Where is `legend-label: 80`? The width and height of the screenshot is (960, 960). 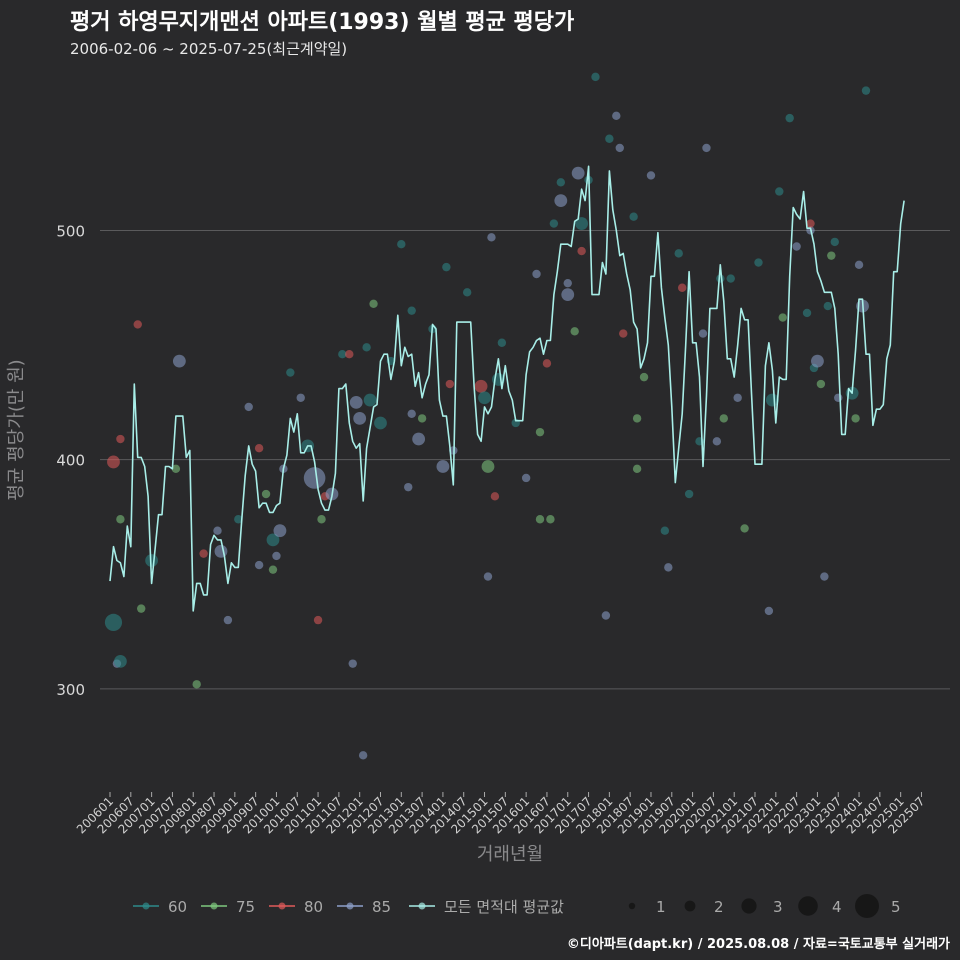 legend-label: 80 is located at coordinates (313, 907).